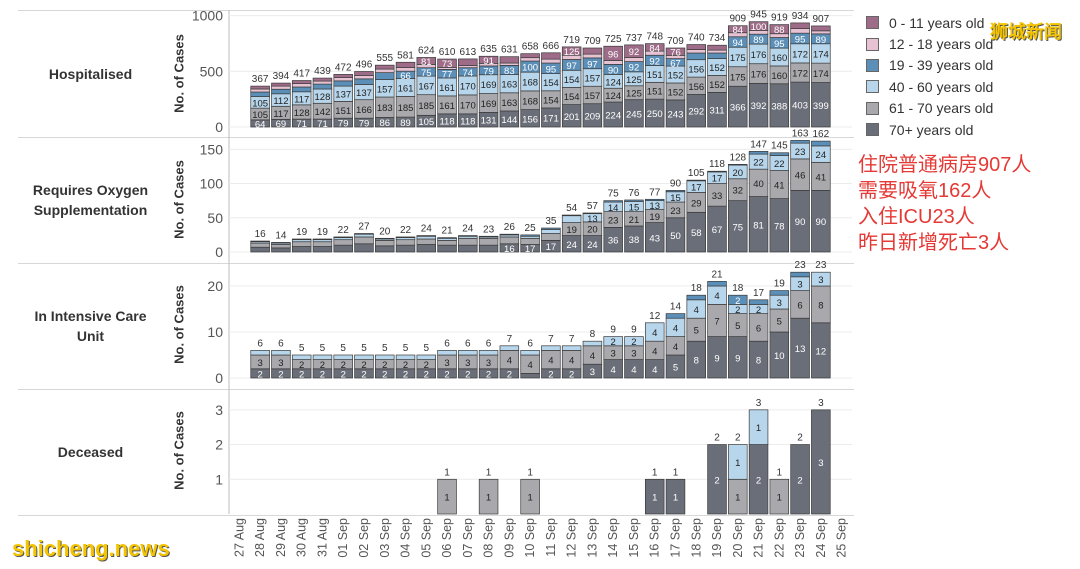 Image resolution: width=1080 pixels, height=569 pixels. I want to click on bar-total-label: 907, so click(821, 19).